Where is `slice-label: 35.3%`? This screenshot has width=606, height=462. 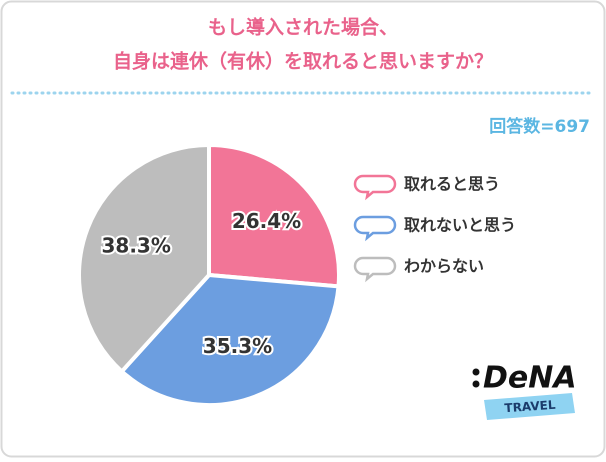
slice-label: 35.3% is located at coordinates (237, 346).